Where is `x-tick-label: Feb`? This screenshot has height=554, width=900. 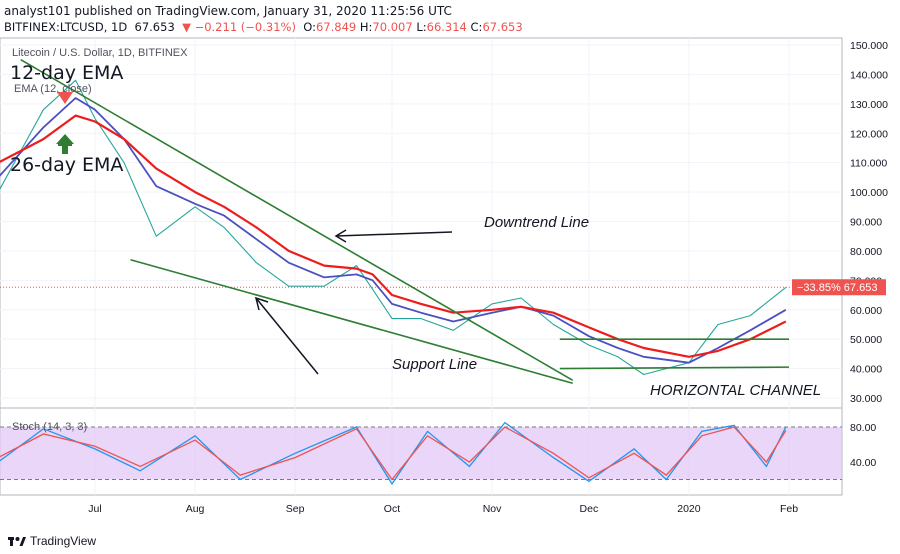
x-tick-label: Feb is located at coordinates (789, 509).